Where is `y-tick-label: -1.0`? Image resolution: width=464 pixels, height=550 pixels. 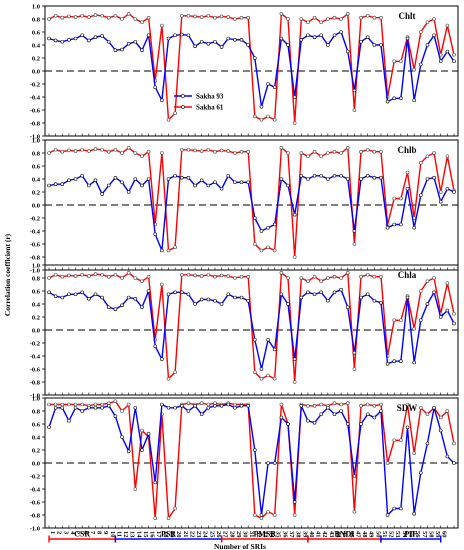
y-tick-label: -1.0 is located at coordinates (35, 528).